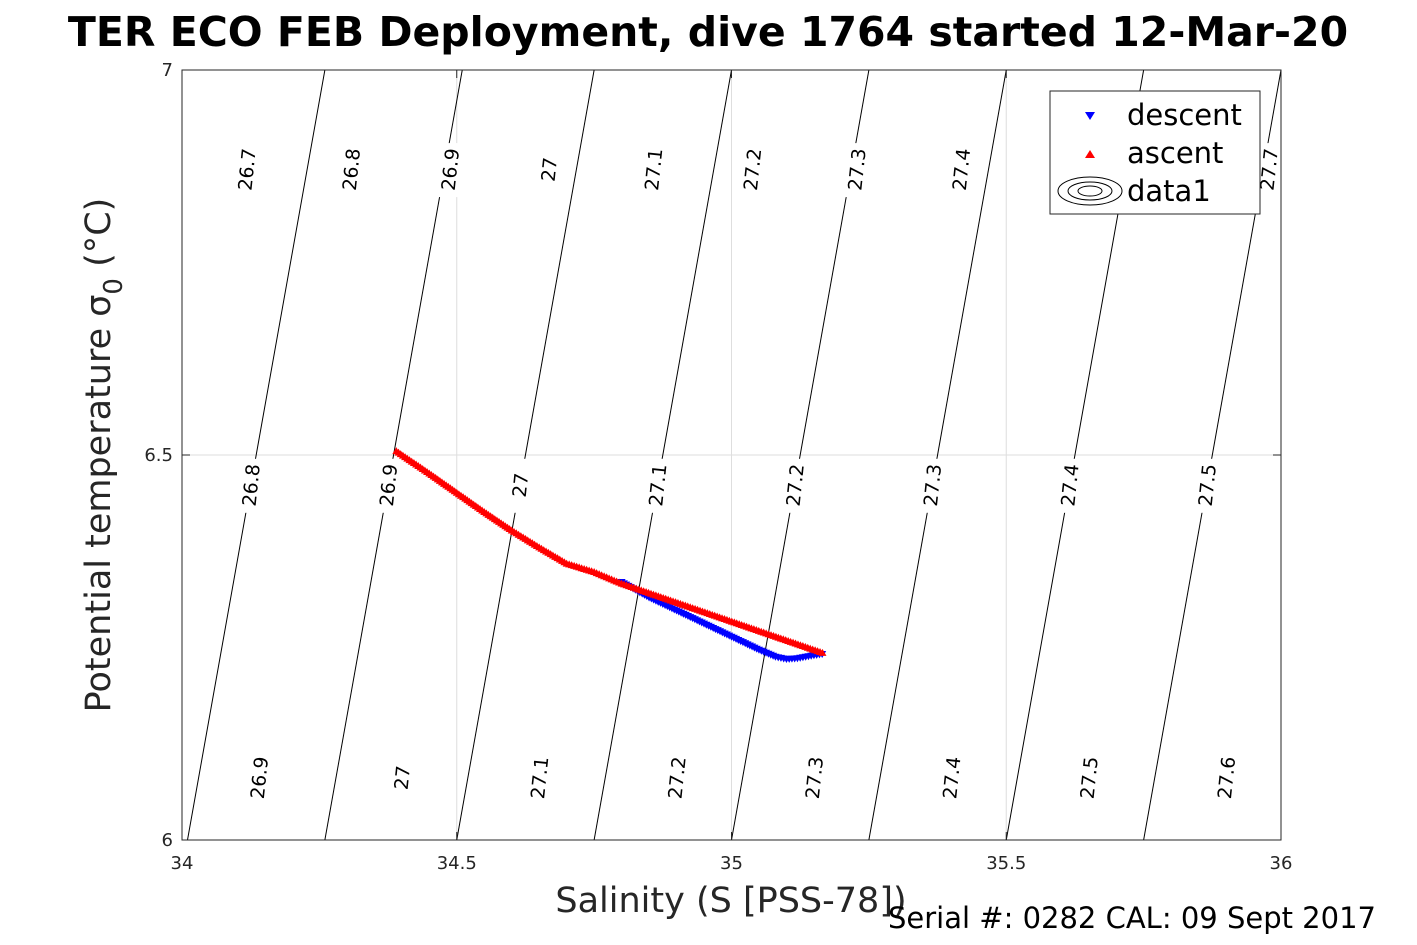 Image resolution: width=1417 pixels, height=945 pixels. What do you see at coordinates (1281, 863) in the screenshot?
I see `x-tick-label: 36` at bounding box center [1281, 863].